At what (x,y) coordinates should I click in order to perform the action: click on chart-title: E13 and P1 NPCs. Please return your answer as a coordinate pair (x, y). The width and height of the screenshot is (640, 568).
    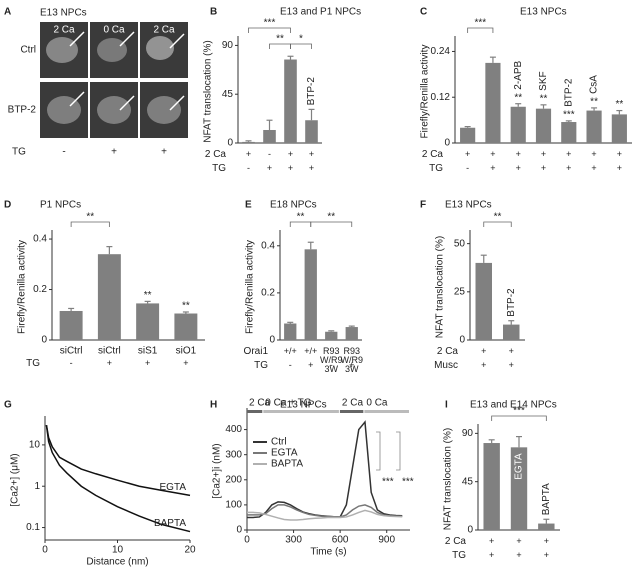
    Looking at the image, I should click on (320, 12).